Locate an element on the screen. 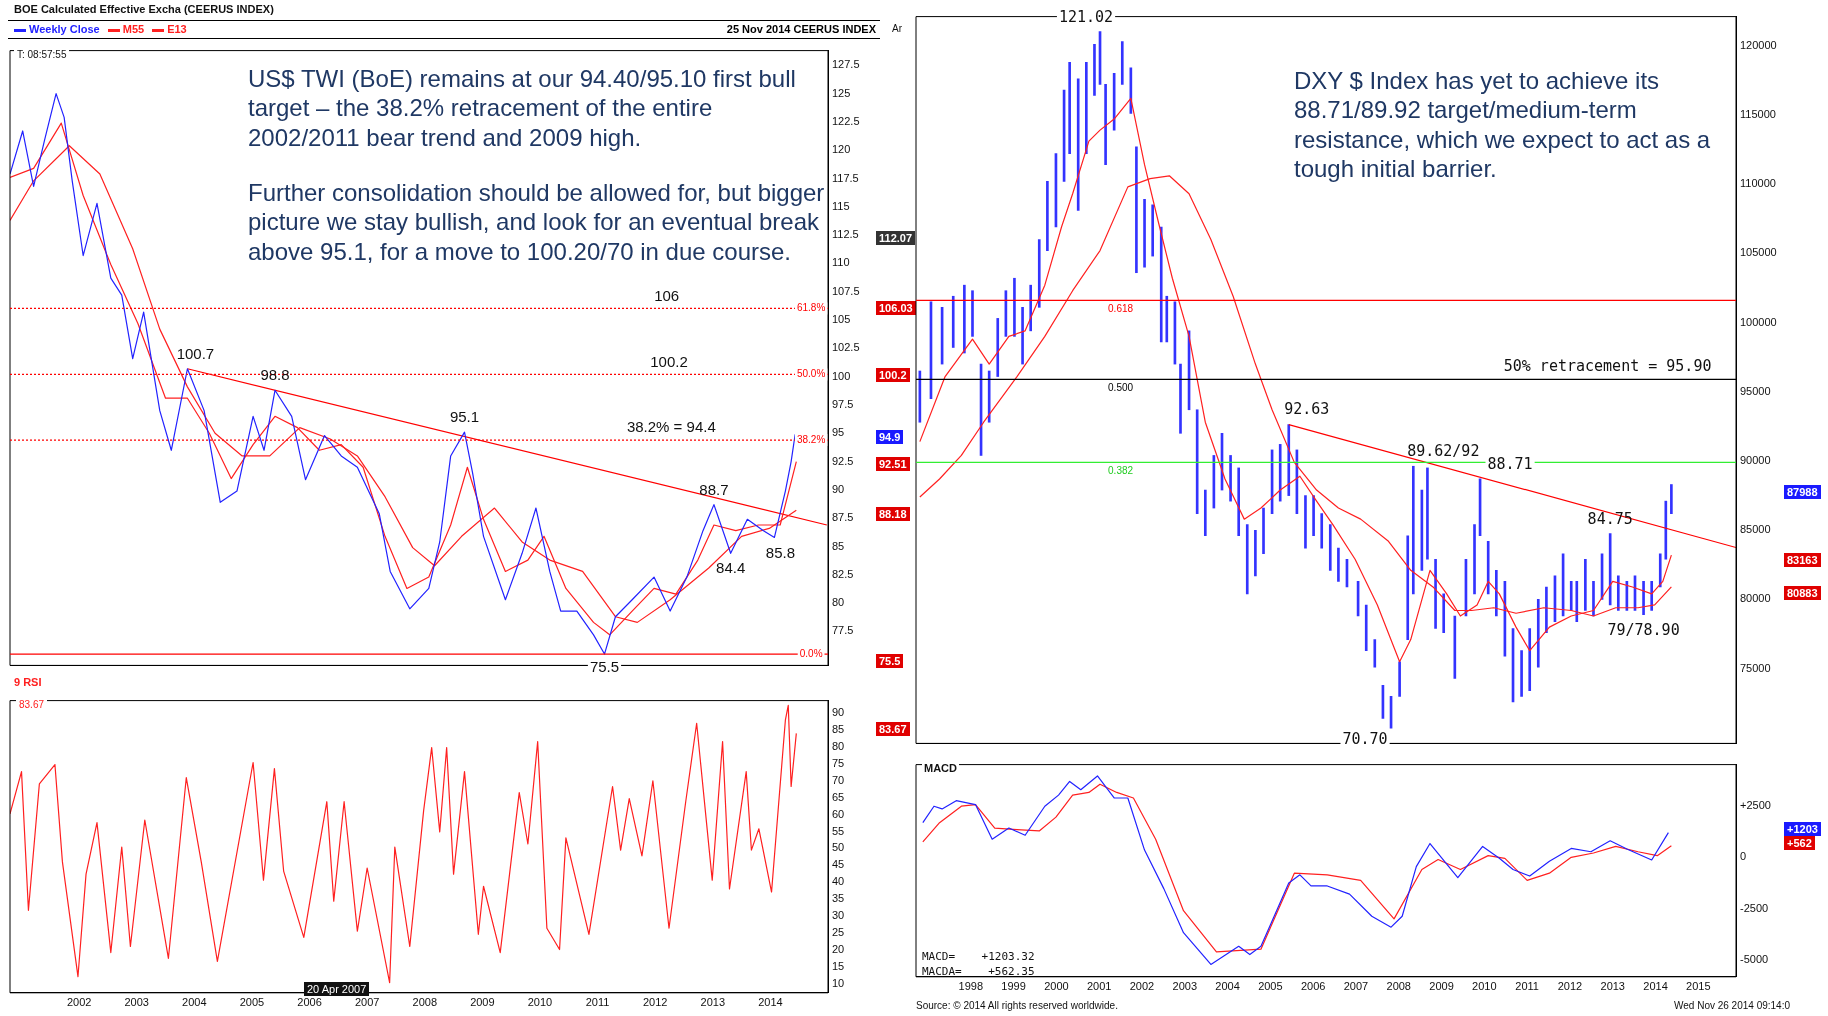 The image size is (1828, 1016). text: 83.67 is located at coordinates (893, 729).